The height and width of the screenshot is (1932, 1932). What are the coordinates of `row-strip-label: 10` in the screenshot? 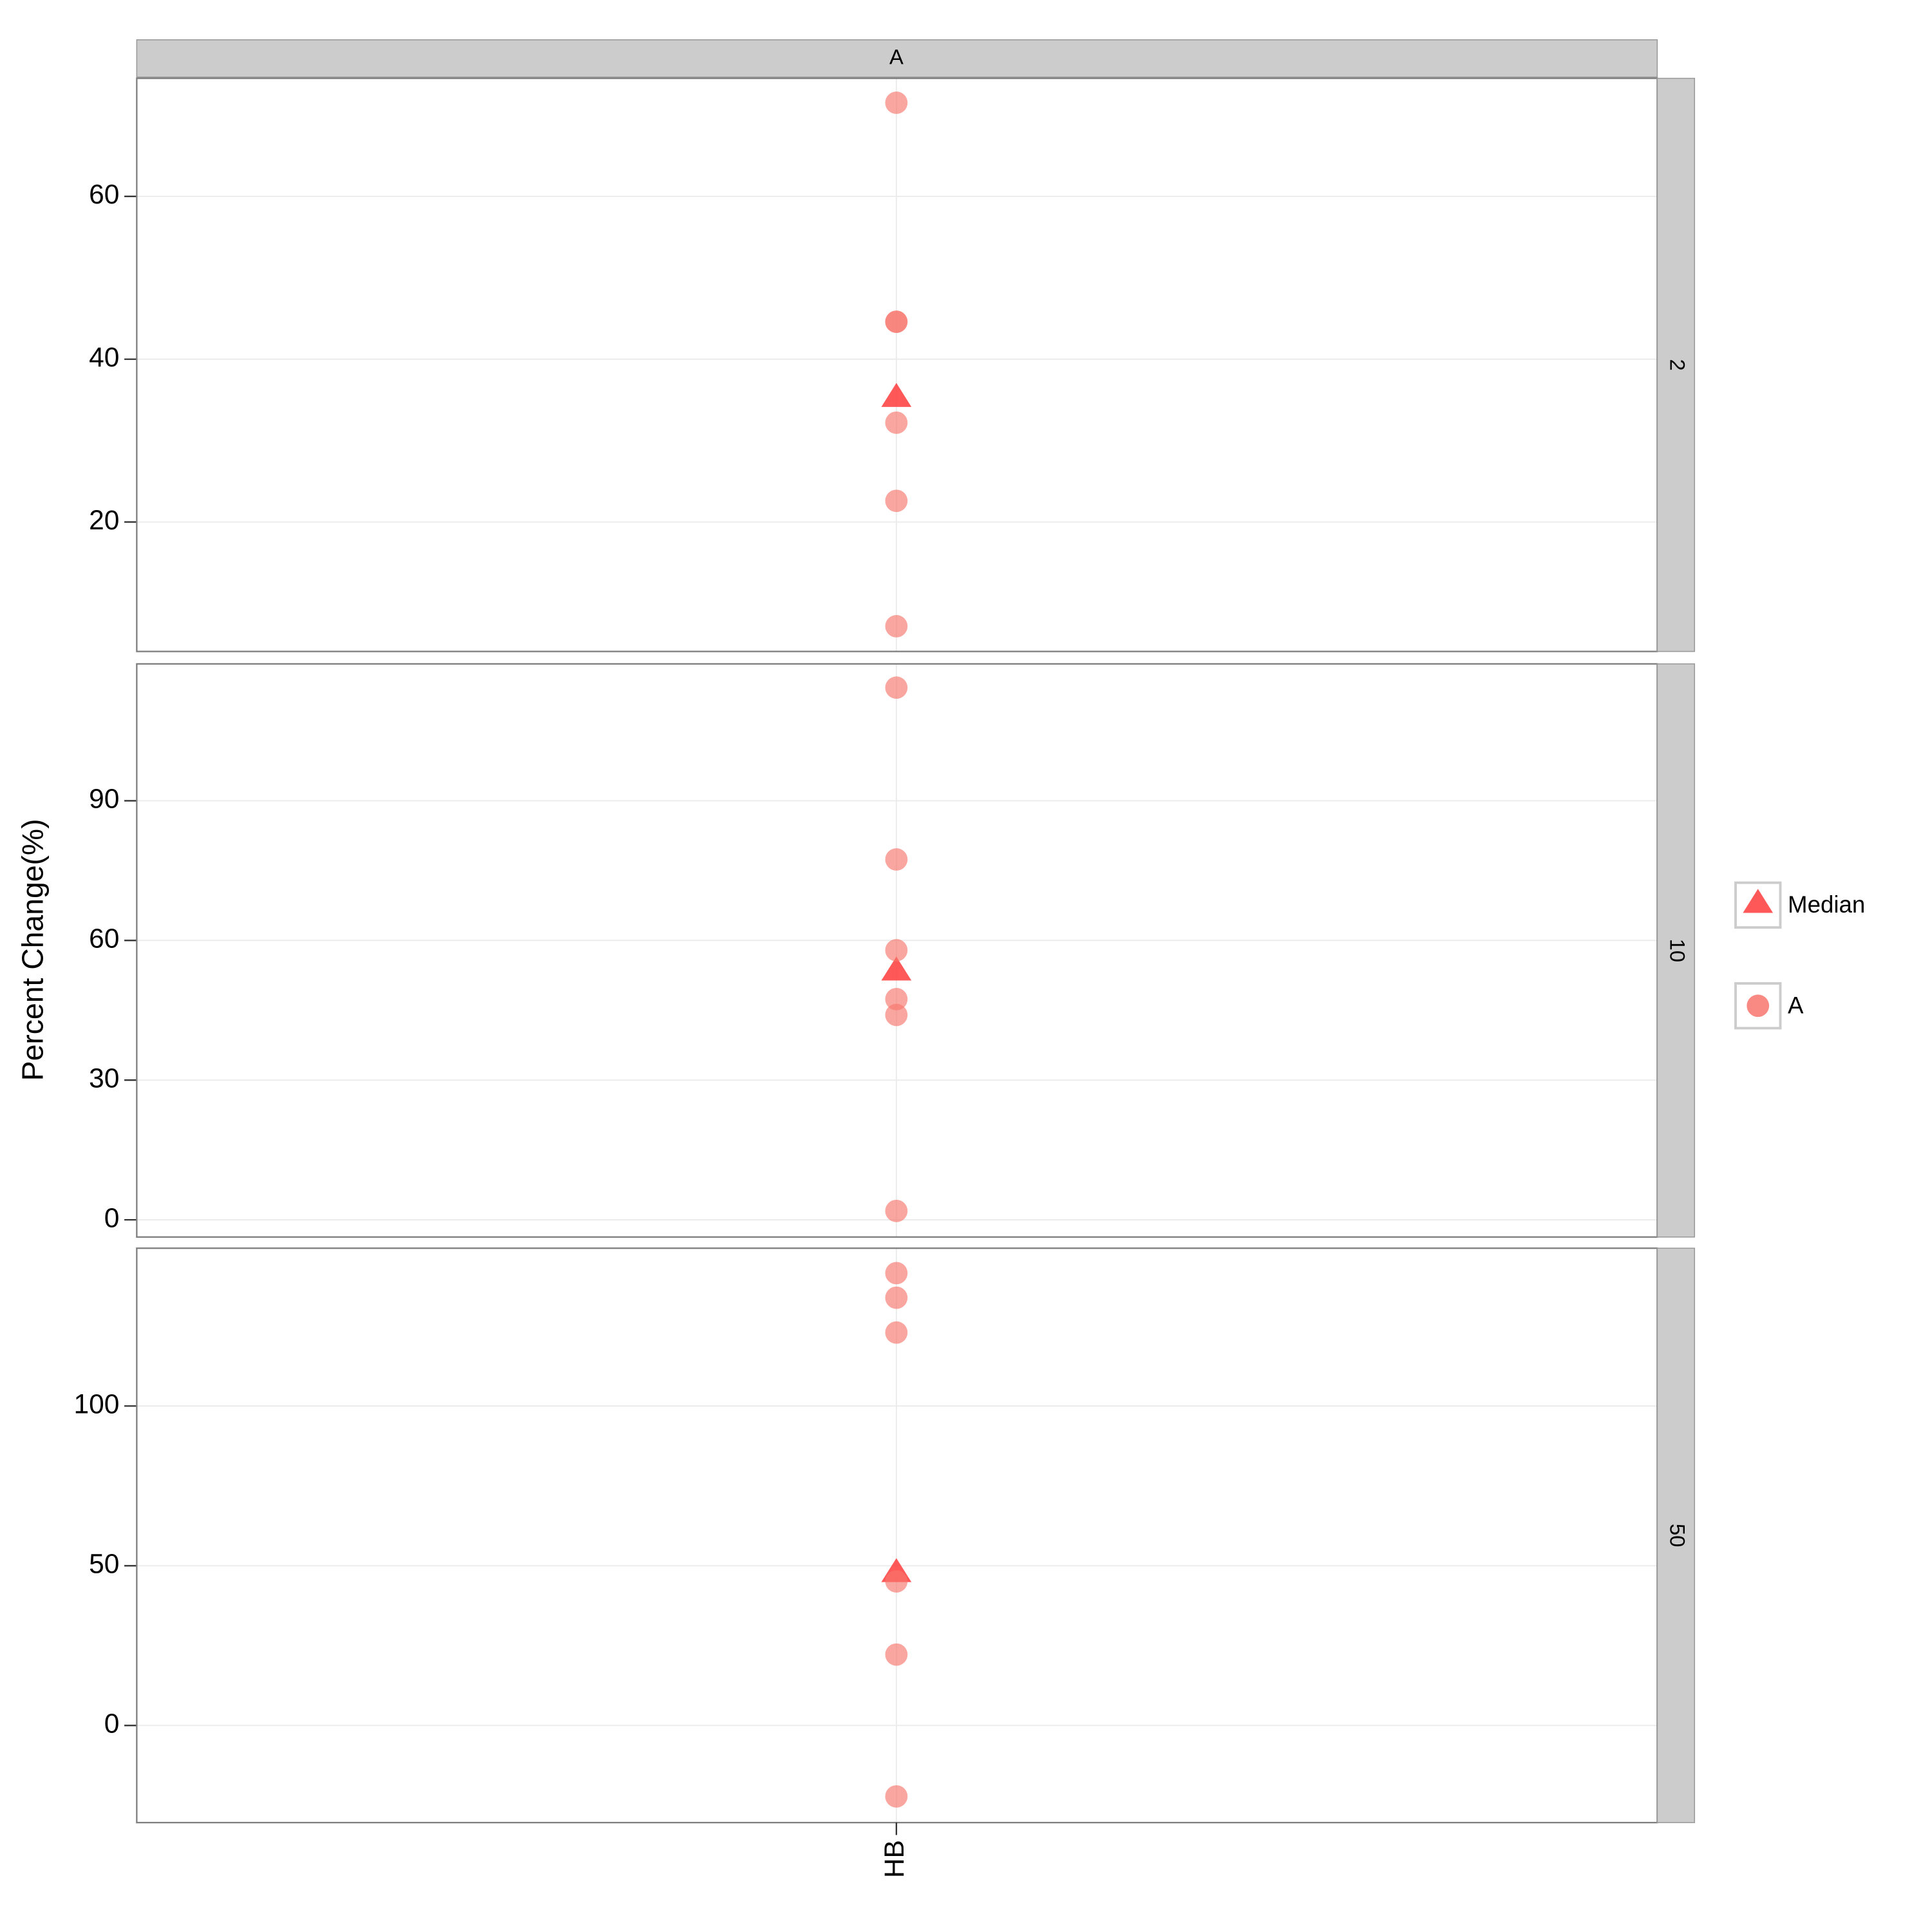 It's located at (1678, 950).